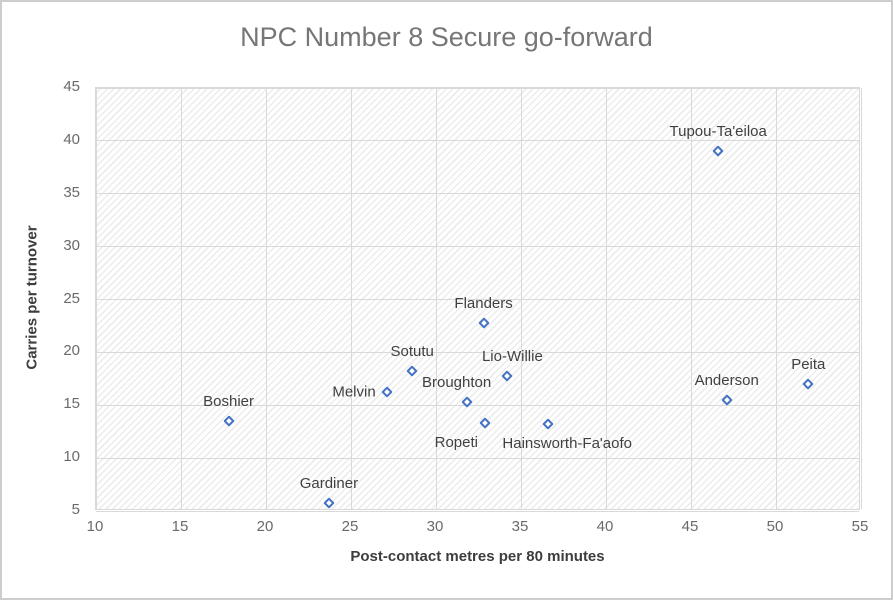 The width and height of the screenshot is (893, 600). What do you see at coordinates (350, 526) in the screenshot?
I see `x-tick-label: 25` at bounding box center [350, 526].